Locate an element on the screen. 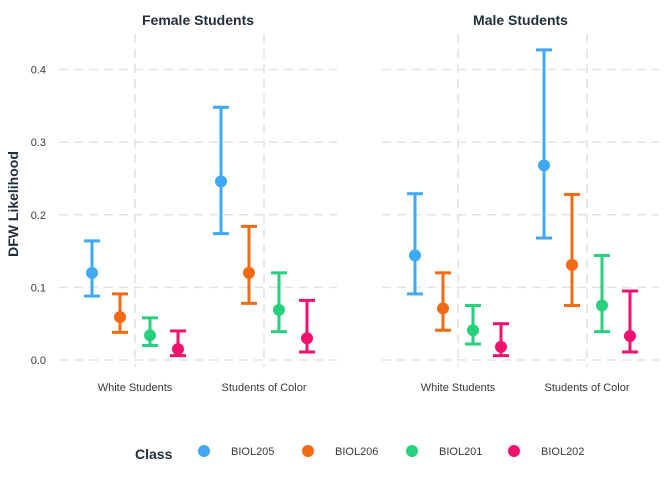  legend-item-biol202: BIOL202 is located at coordinates (546, 451).